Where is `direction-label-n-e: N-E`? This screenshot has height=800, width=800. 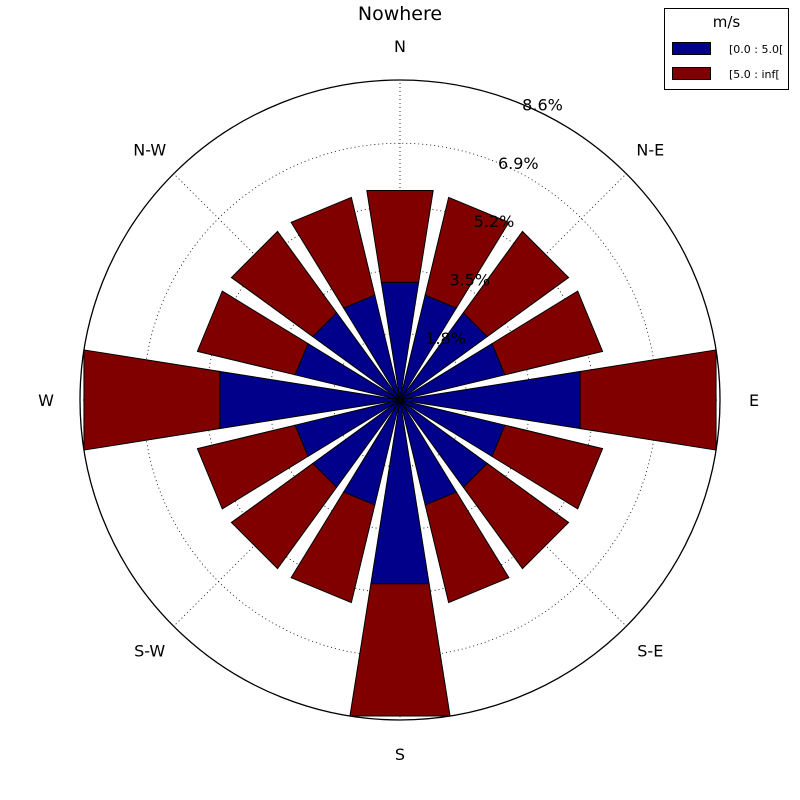 direction-label-n-e: N-E is located at coordinates (650, 150).